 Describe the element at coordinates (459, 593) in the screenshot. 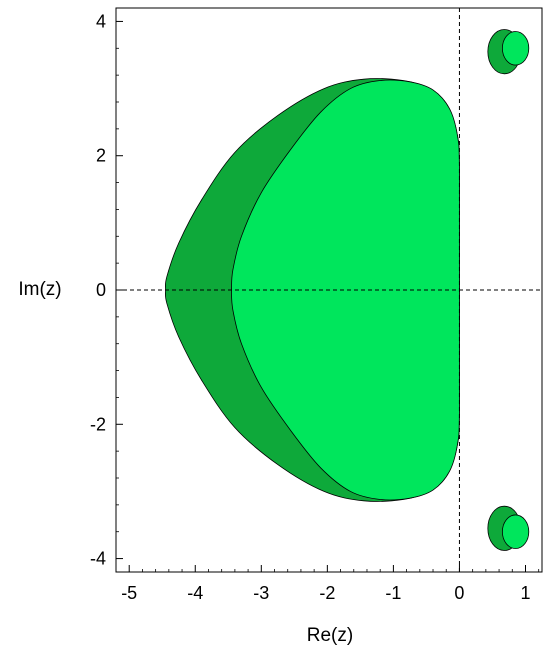

I see `x-tick-label: 0` at that location.